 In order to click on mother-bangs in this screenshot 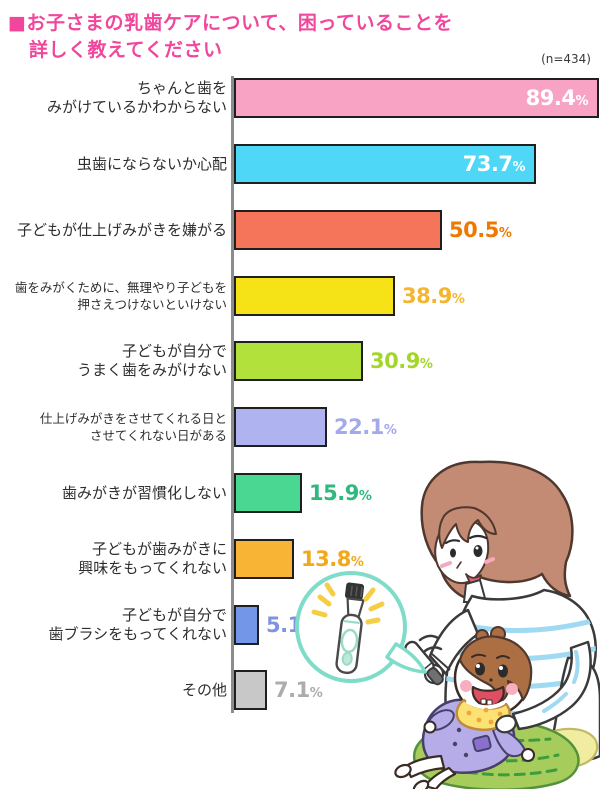, I will do `click(467, 527)`.